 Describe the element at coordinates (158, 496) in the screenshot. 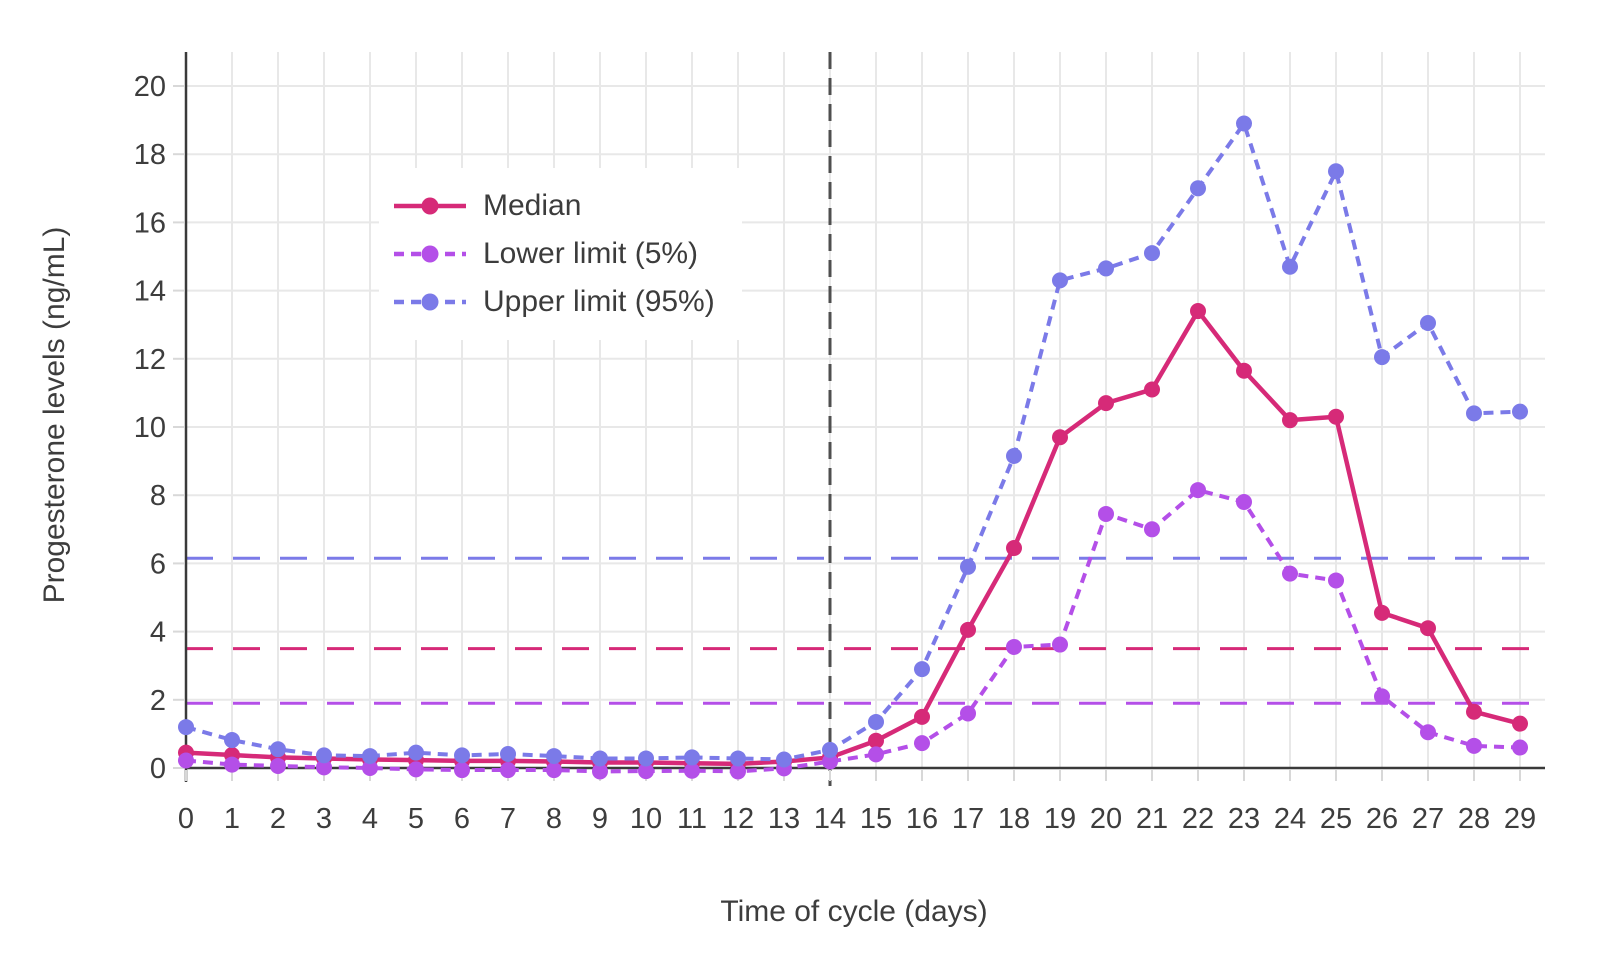

I see `y-tick-label: 8` at that location.